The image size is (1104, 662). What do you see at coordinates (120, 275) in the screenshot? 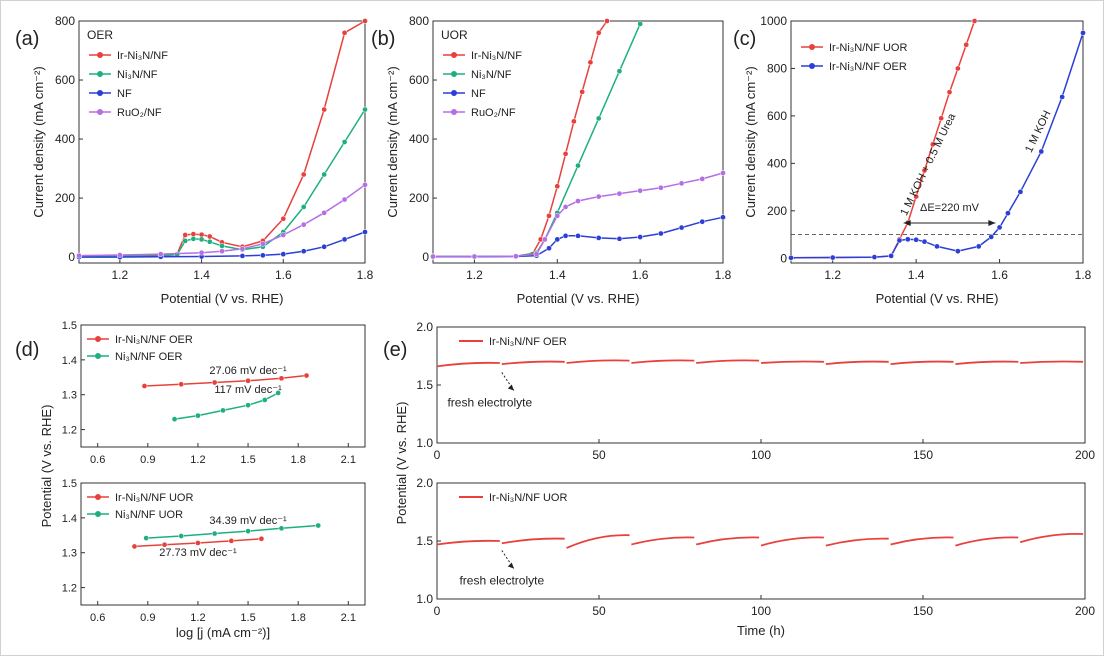
I see `panel-a-xtick-label: 1.2` at bounding box center [120, 275].